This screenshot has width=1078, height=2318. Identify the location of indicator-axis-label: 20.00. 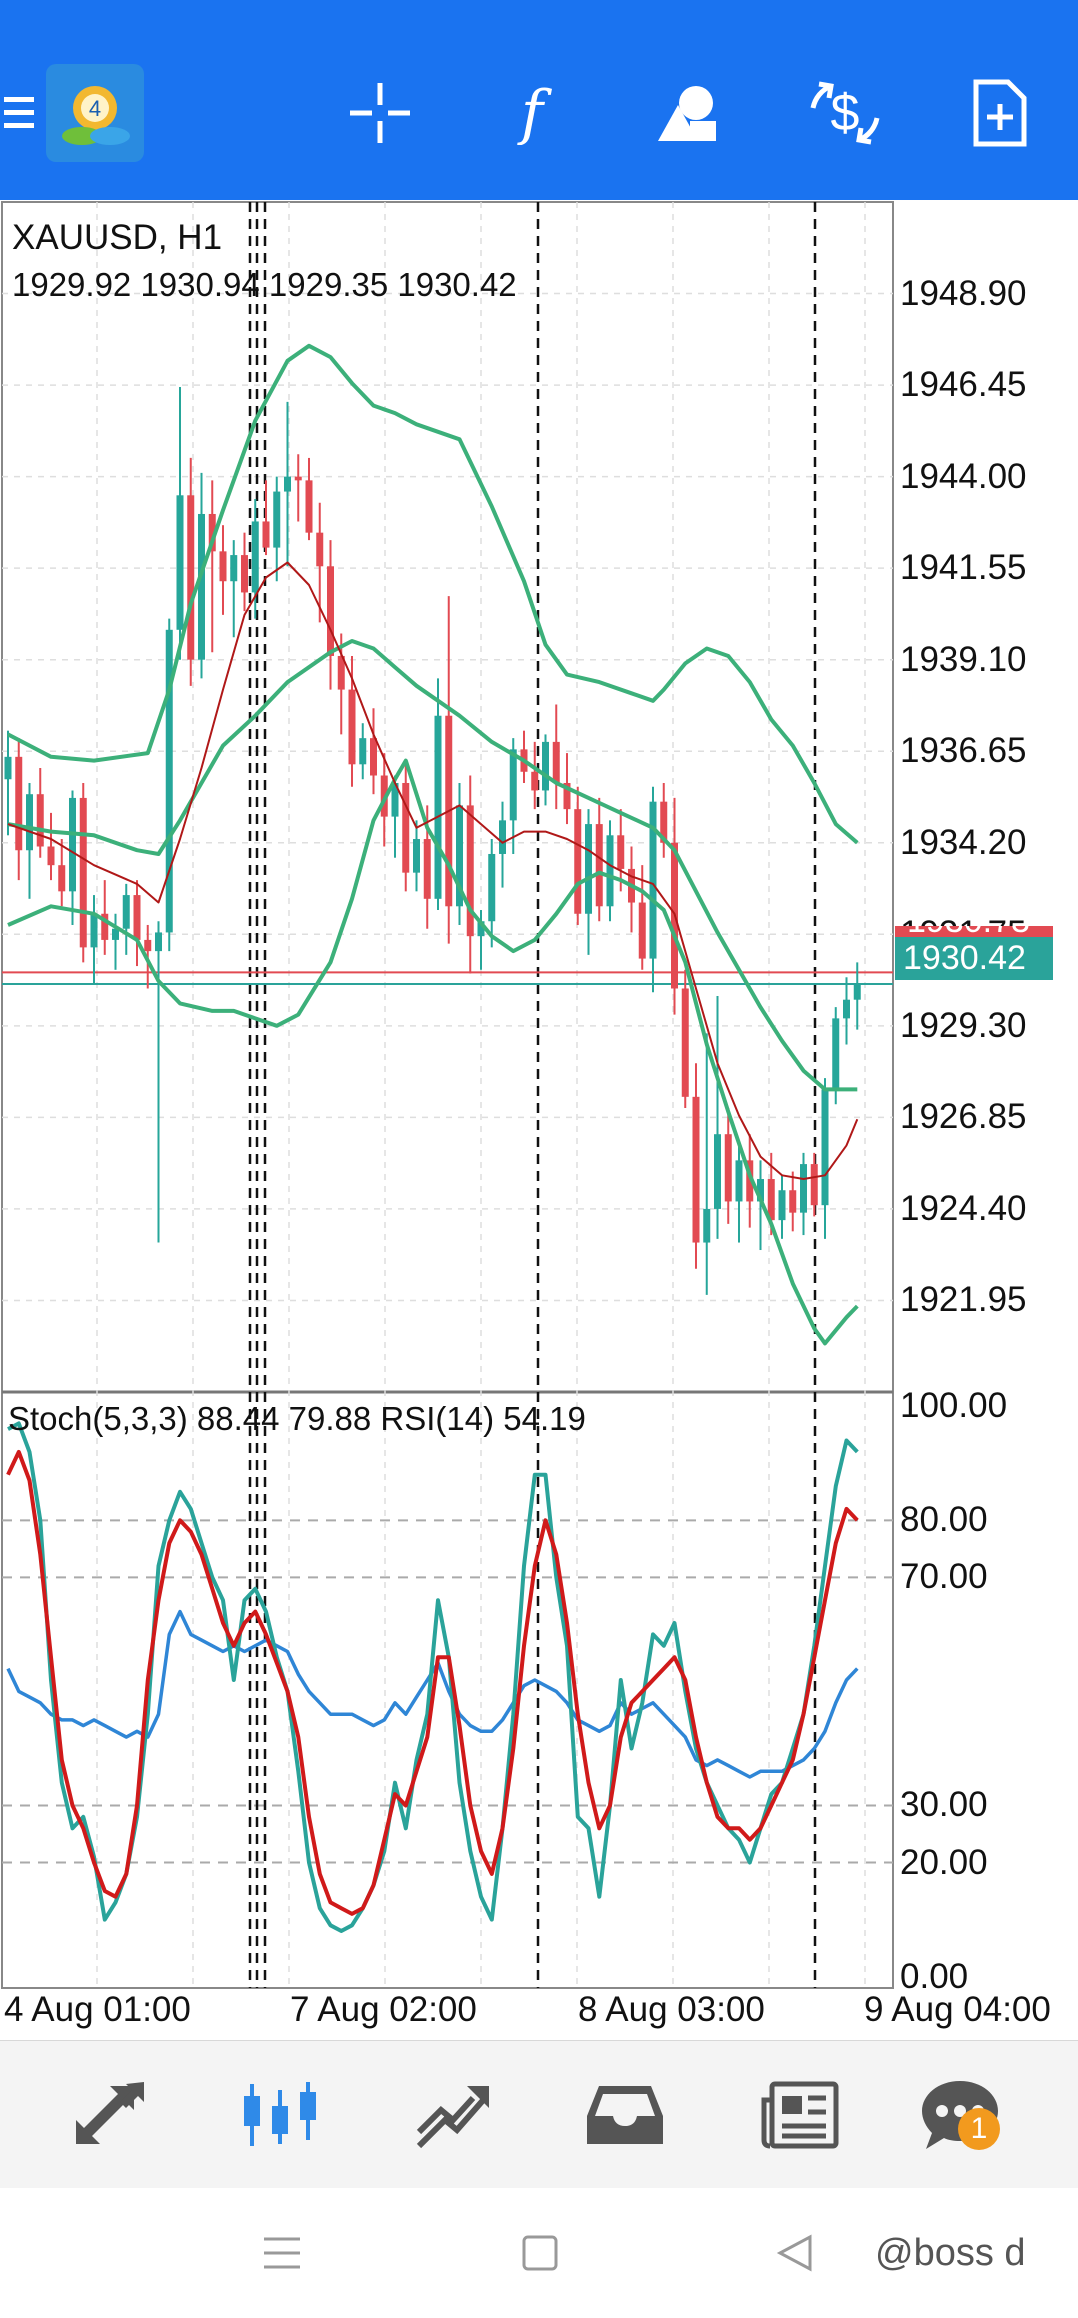
(944, 1862).